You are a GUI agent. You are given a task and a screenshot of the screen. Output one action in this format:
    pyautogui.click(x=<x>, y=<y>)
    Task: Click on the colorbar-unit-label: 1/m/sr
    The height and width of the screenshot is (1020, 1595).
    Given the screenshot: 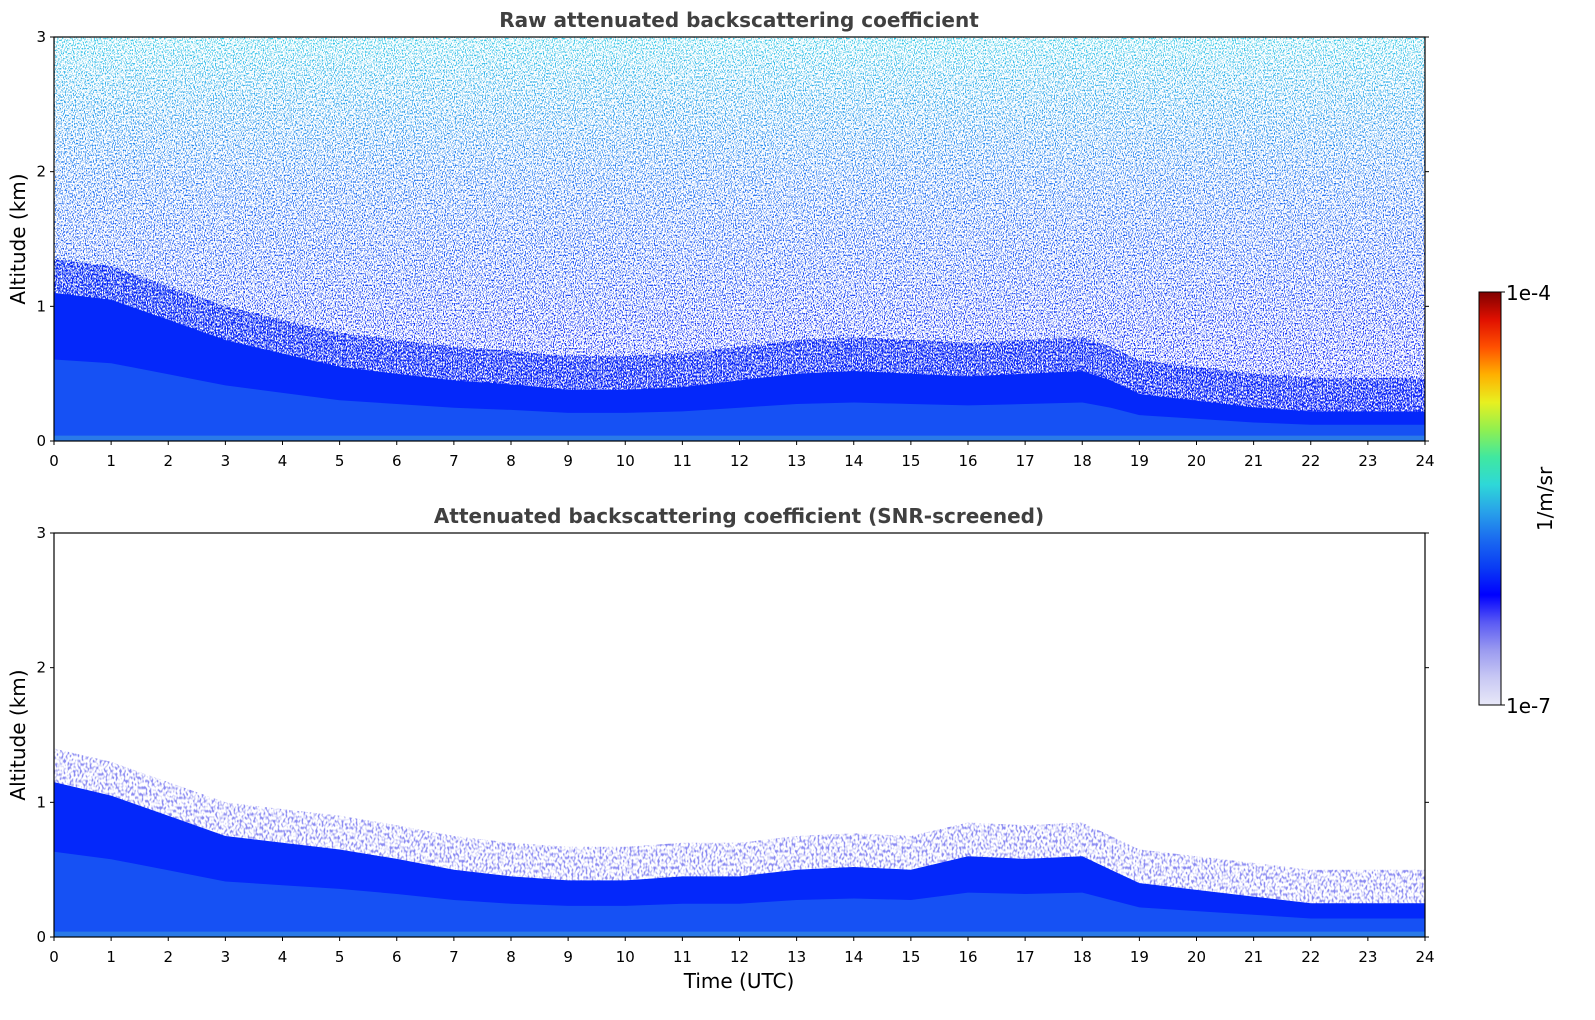 What is the action you would take?
    pyautogui.click(x=1545, y=498)
    